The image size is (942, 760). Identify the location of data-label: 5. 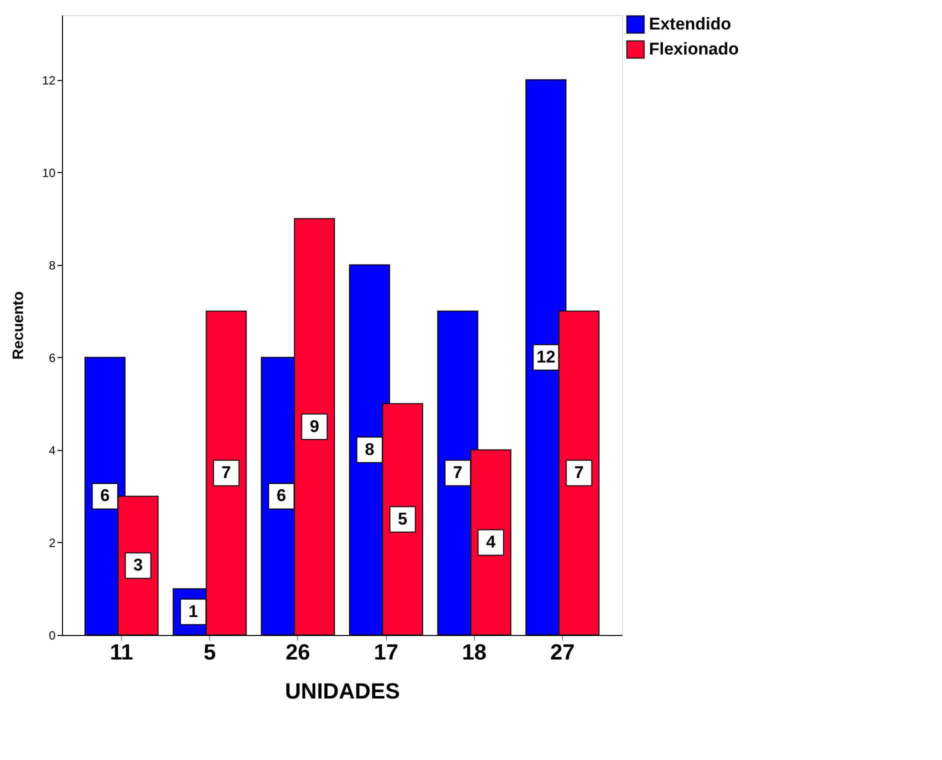
(403, 518).